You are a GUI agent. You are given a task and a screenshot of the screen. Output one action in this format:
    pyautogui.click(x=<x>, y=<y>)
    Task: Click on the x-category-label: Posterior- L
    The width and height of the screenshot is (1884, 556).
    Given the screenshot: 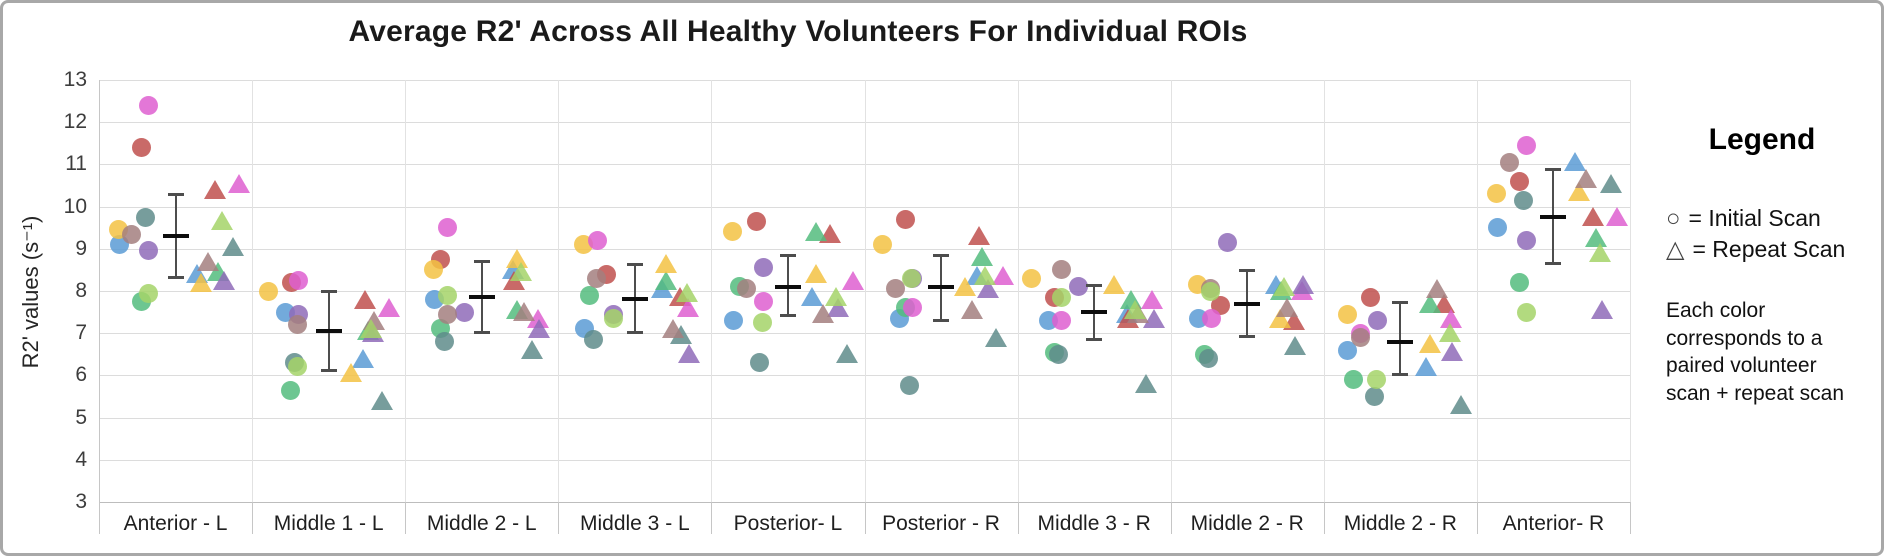 What is the action you would take?
    pyautogui.click(x=788, y=523)
    